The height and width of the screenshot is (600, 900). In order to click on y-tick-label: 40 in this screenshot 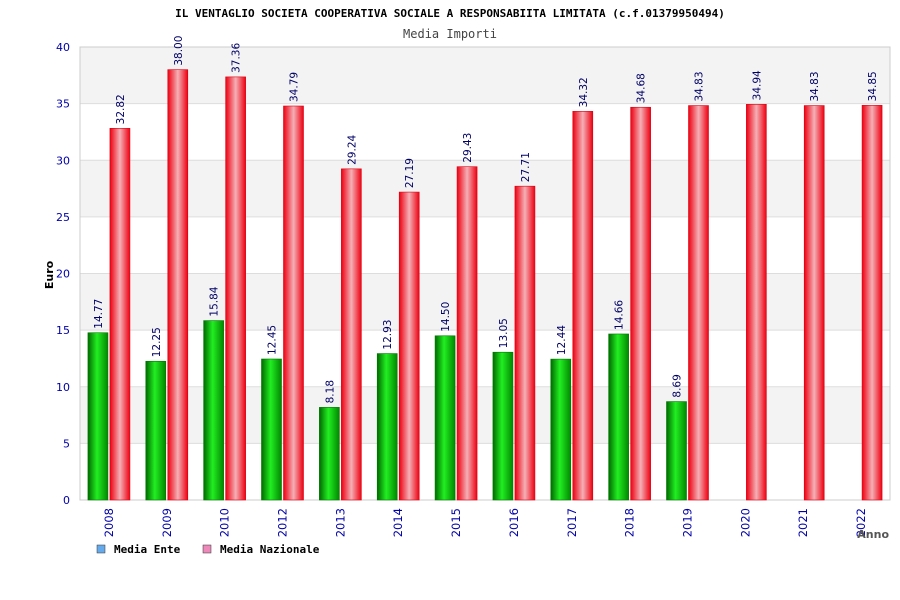, I will do `click(63, 47)`.